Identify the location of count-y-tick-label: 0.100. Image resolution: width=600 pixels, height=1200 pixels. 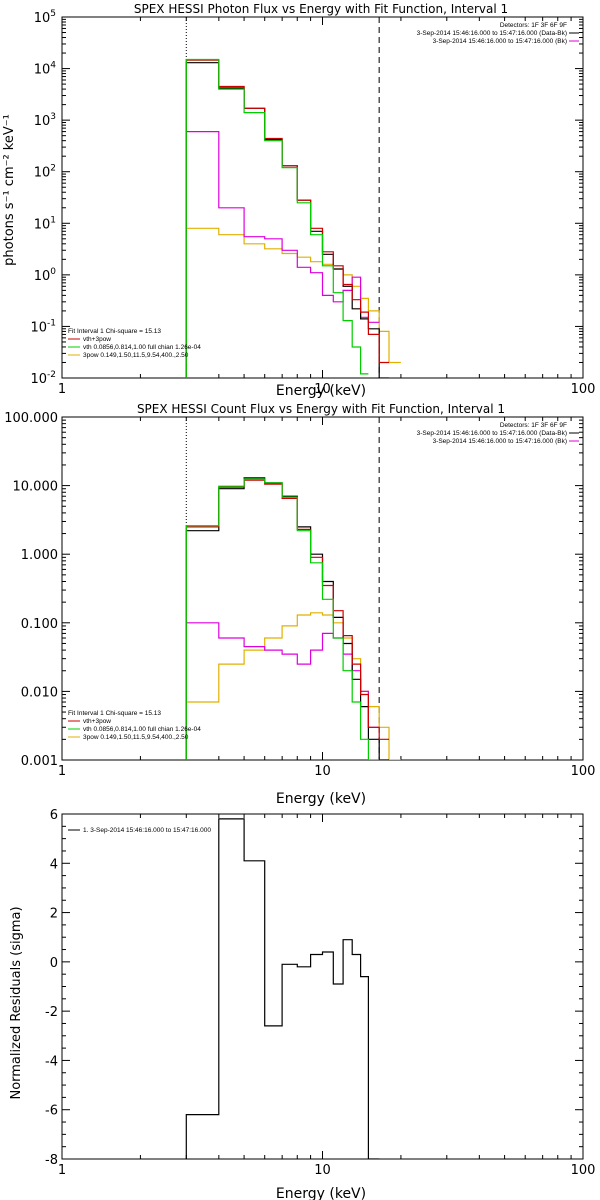
(39, 624).